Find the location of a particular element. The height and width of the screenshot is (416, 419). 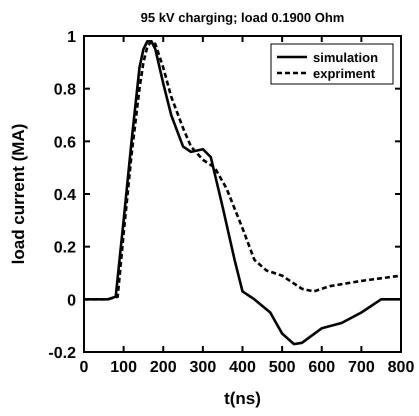

y-tick-label: 0.2 is located at coordinates (65, 248).